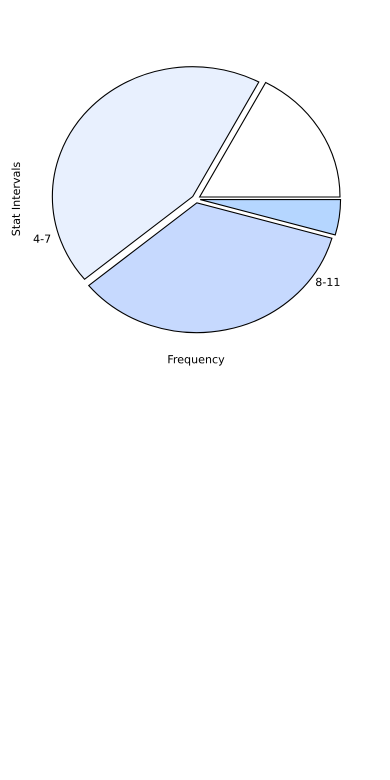 Image resolution: width=390 pixels, height=780 pixels. I want to click on text: Frequency, so click(196, 360).